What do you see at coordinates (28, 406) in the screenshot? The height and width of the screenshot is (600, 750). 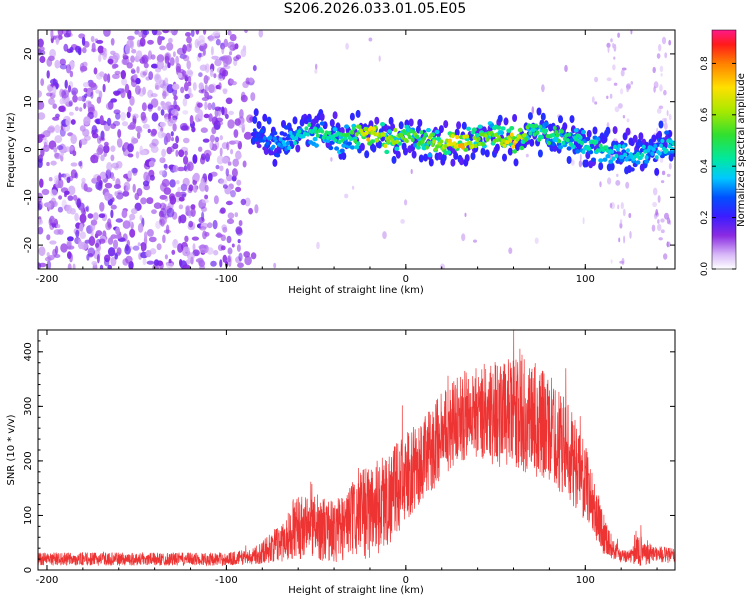 I see `snr-y-tick-label: 300` at bounding box center [28, 406].